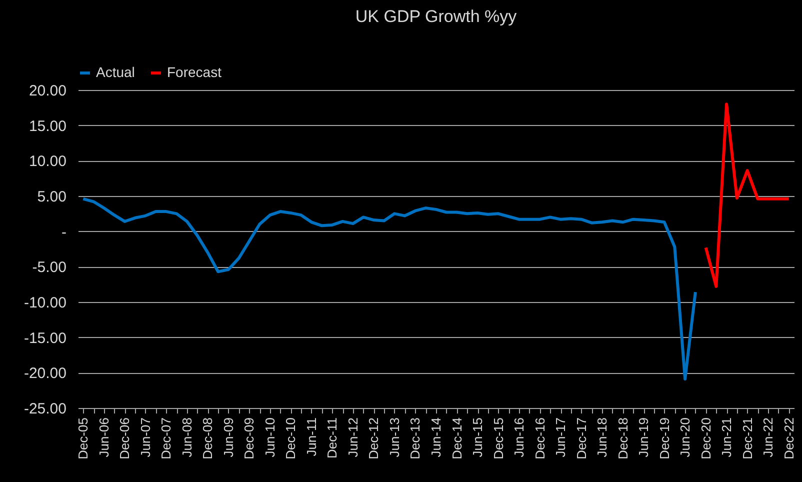 The width and height of the screenshot is (802, 482). Describe the element at coordinates (47, 126) in the screenshot. I see `y-tick-label: 15.00` at that location.